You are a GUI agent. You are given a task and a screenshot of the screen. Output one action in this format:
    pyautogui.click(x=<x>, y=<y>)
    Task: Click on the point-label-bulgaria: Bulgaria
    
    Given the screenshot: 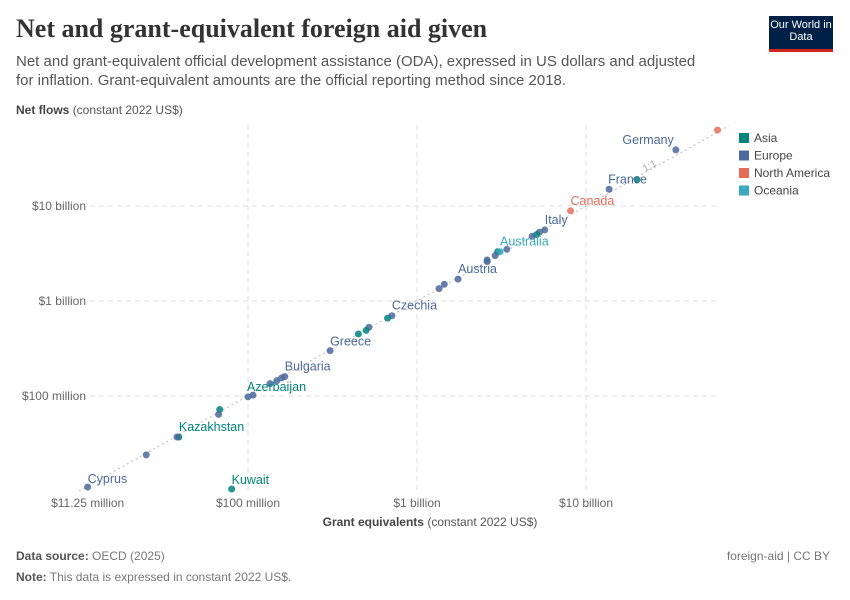 What is the action you would take?
    pyautogui.click(x=308, y=367)
    